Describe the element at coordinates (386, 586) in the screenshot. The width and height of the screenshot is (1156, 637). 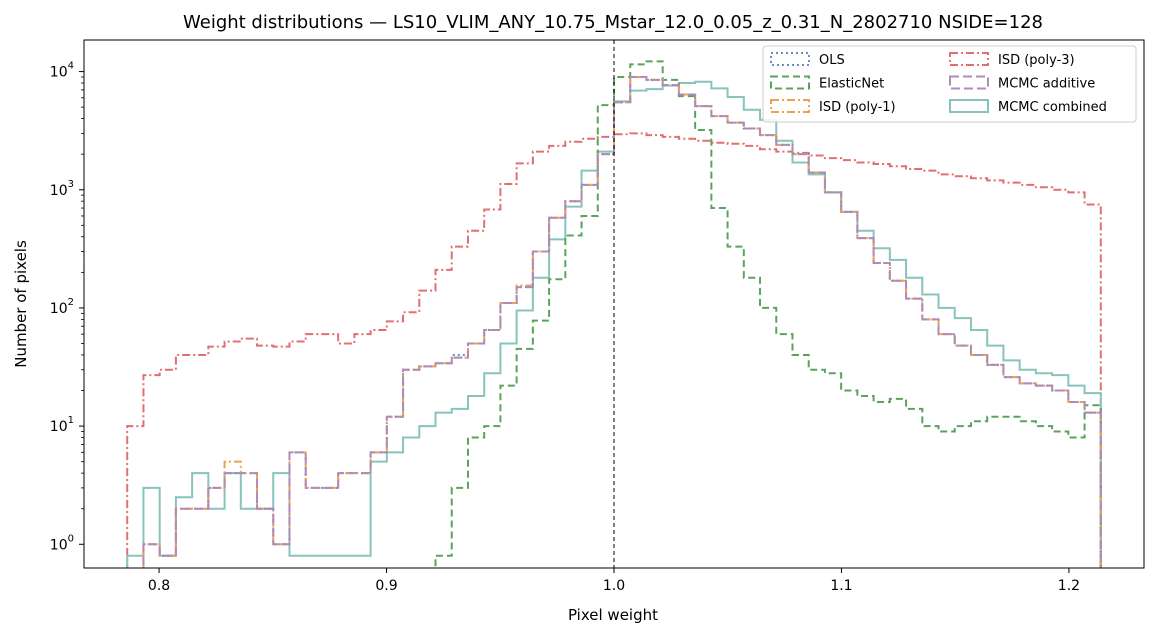
I see `x-tick-label-1: 0.9` at that location.